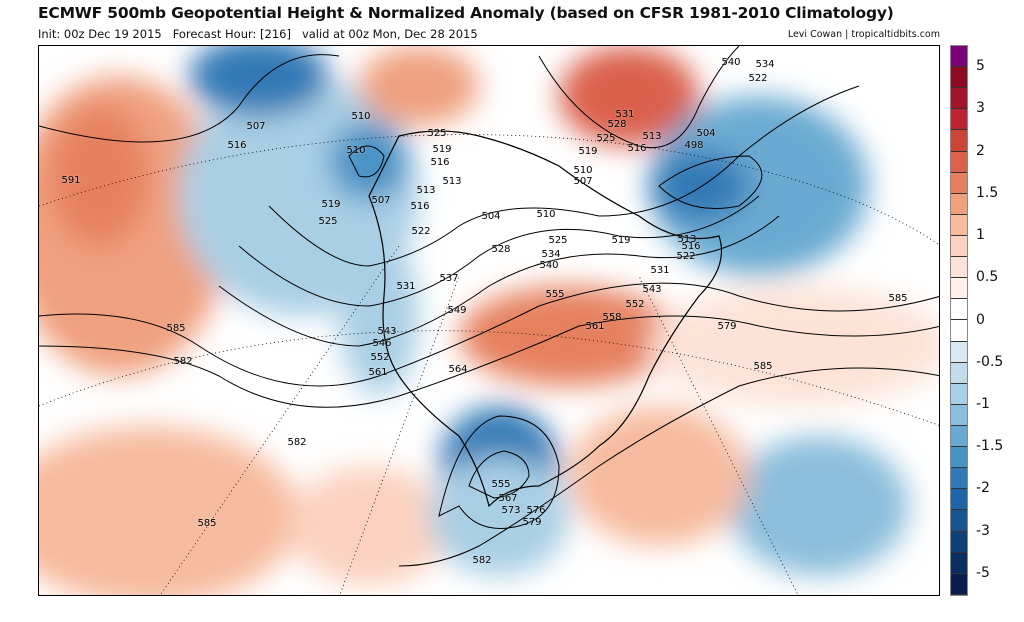  I want to click on colorbar-label: -1.5, so click(990, 446).